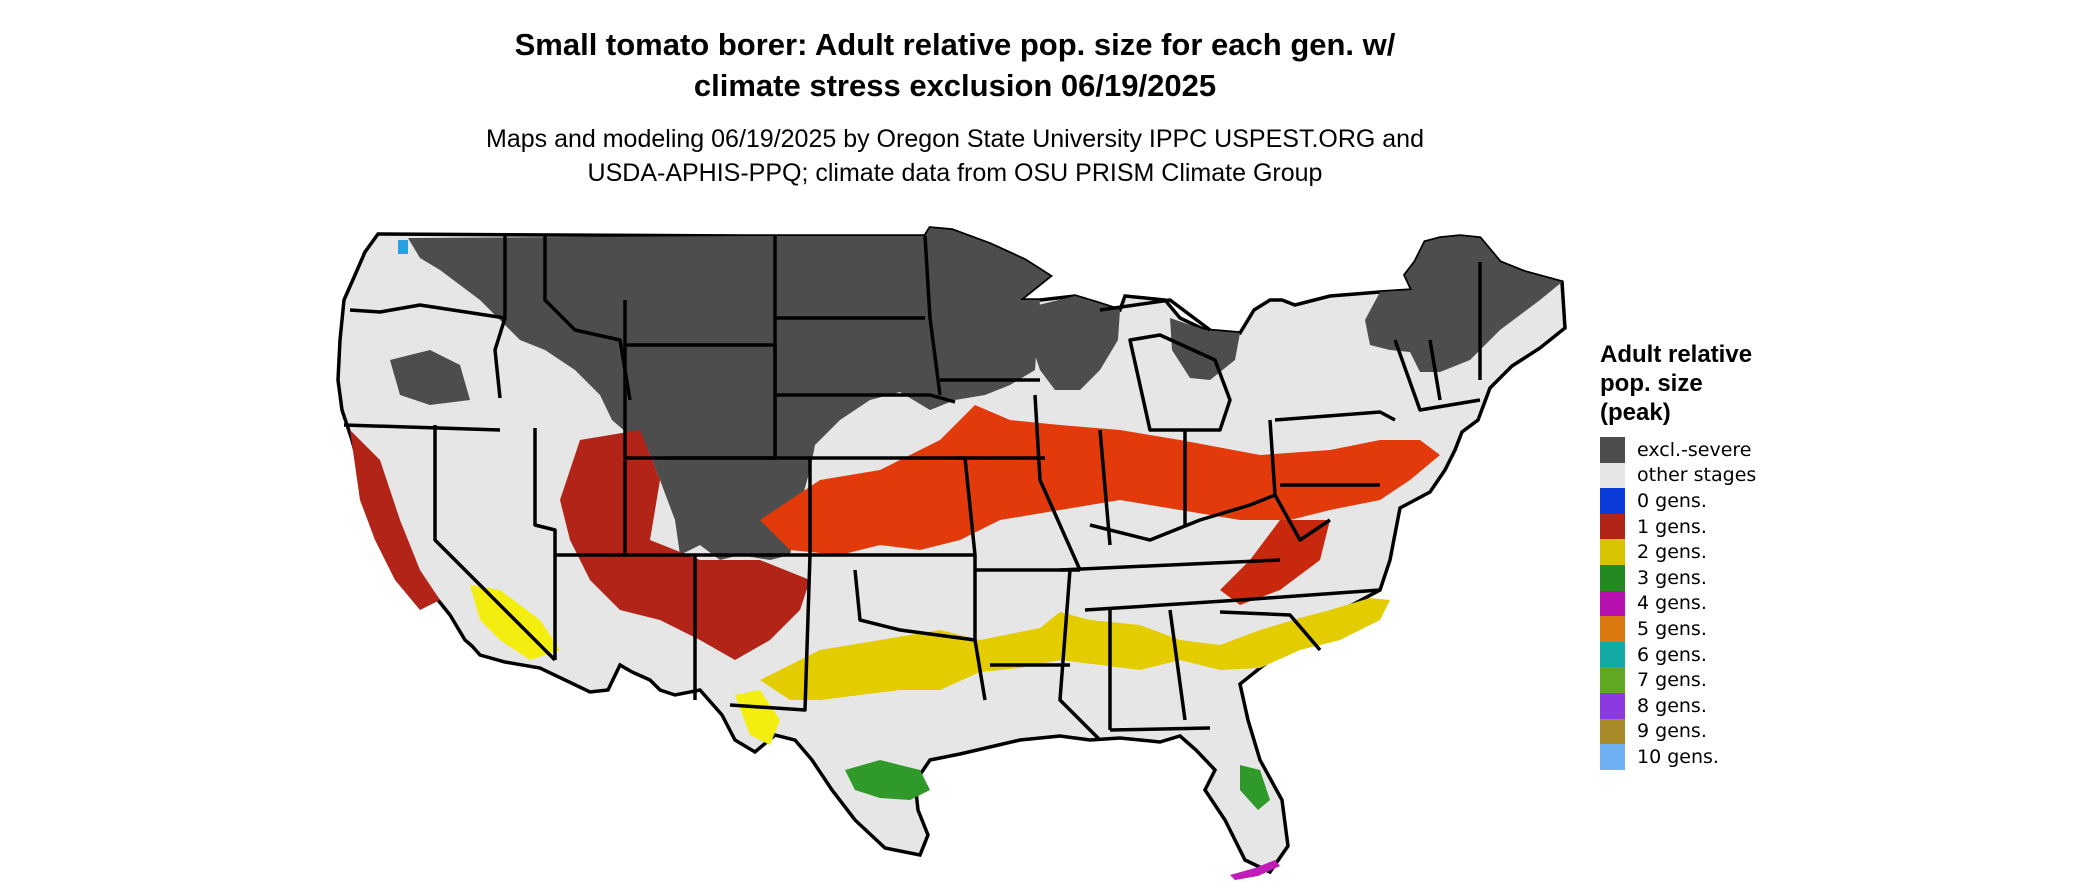  What do you see at coordinates (1678, 757) in the screenshot?
I see `legend-label: 10 gens.` at bounding box center [1678, 757].